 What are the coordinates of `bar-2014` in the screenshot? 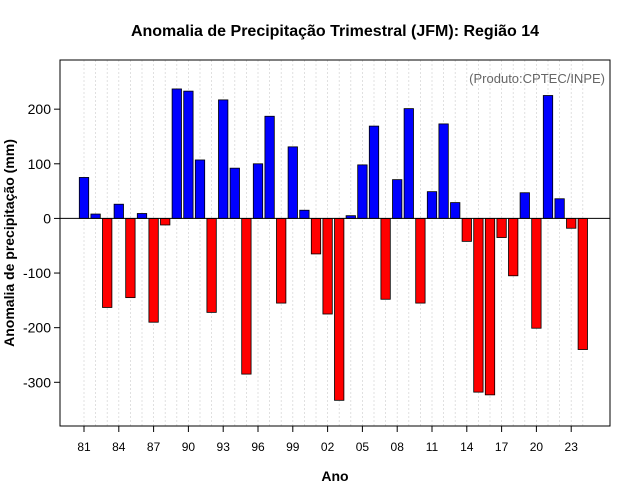 It's located at (466, 230).